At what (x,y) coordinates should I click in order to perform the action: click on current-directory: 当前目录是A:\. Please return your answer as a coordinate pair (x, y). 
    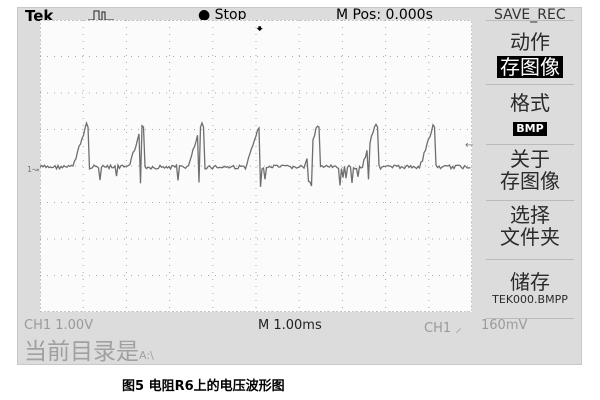
    Looking at the image, I should click on (89, 349).